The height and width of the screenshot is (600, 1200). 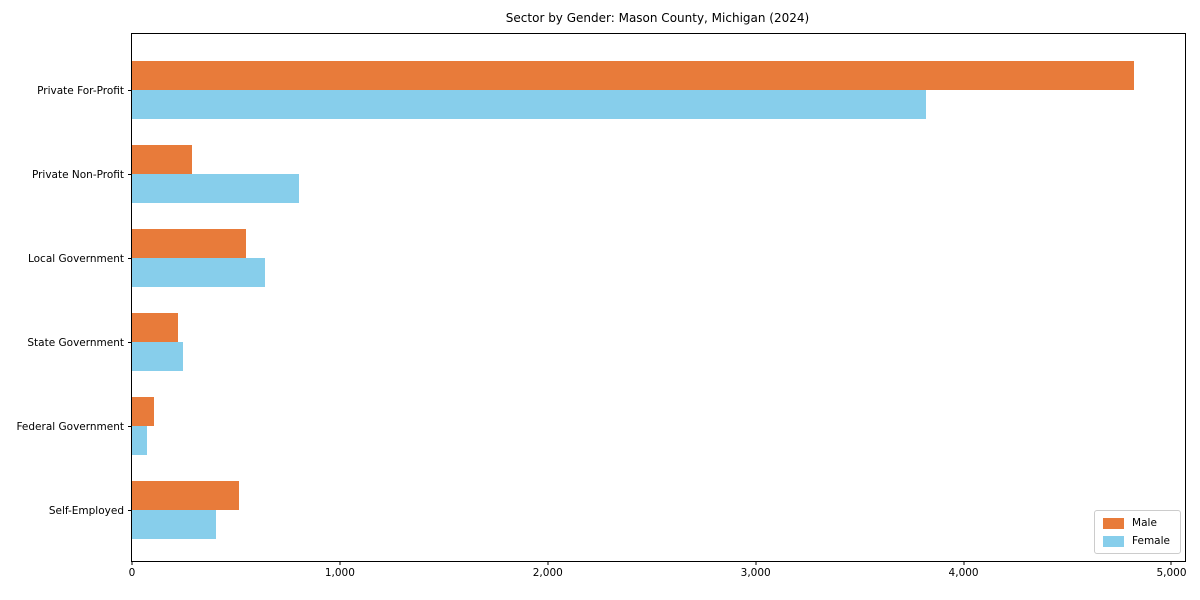 What do you see at coordinates (547, 573) in the screenshot?
I see `x-axis-tick-label: 2,000` at bounding box center [547, 573].